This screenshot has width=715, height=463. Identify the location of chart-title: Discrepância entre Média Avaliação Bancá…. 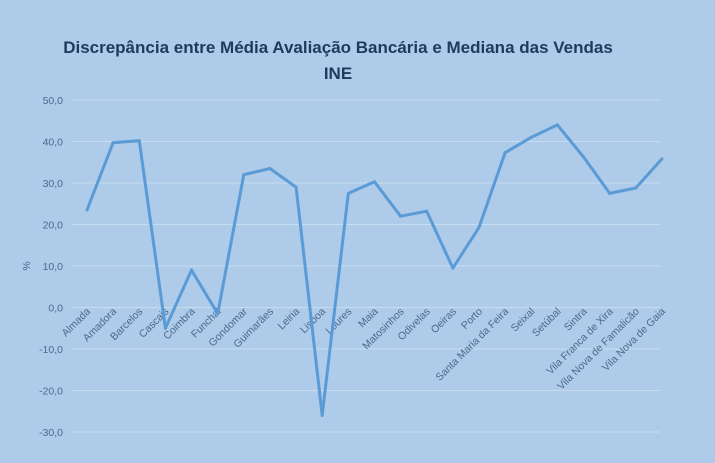
(338, 47).